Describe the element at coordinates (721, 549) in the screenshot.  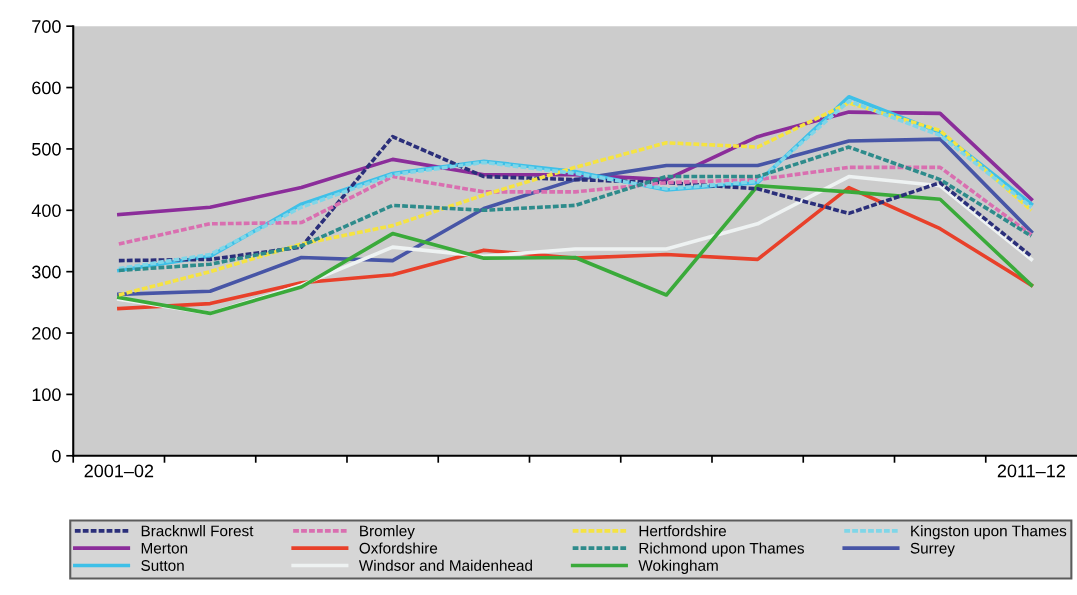
I see `legend-label: Richmond upon Thames` at that location.